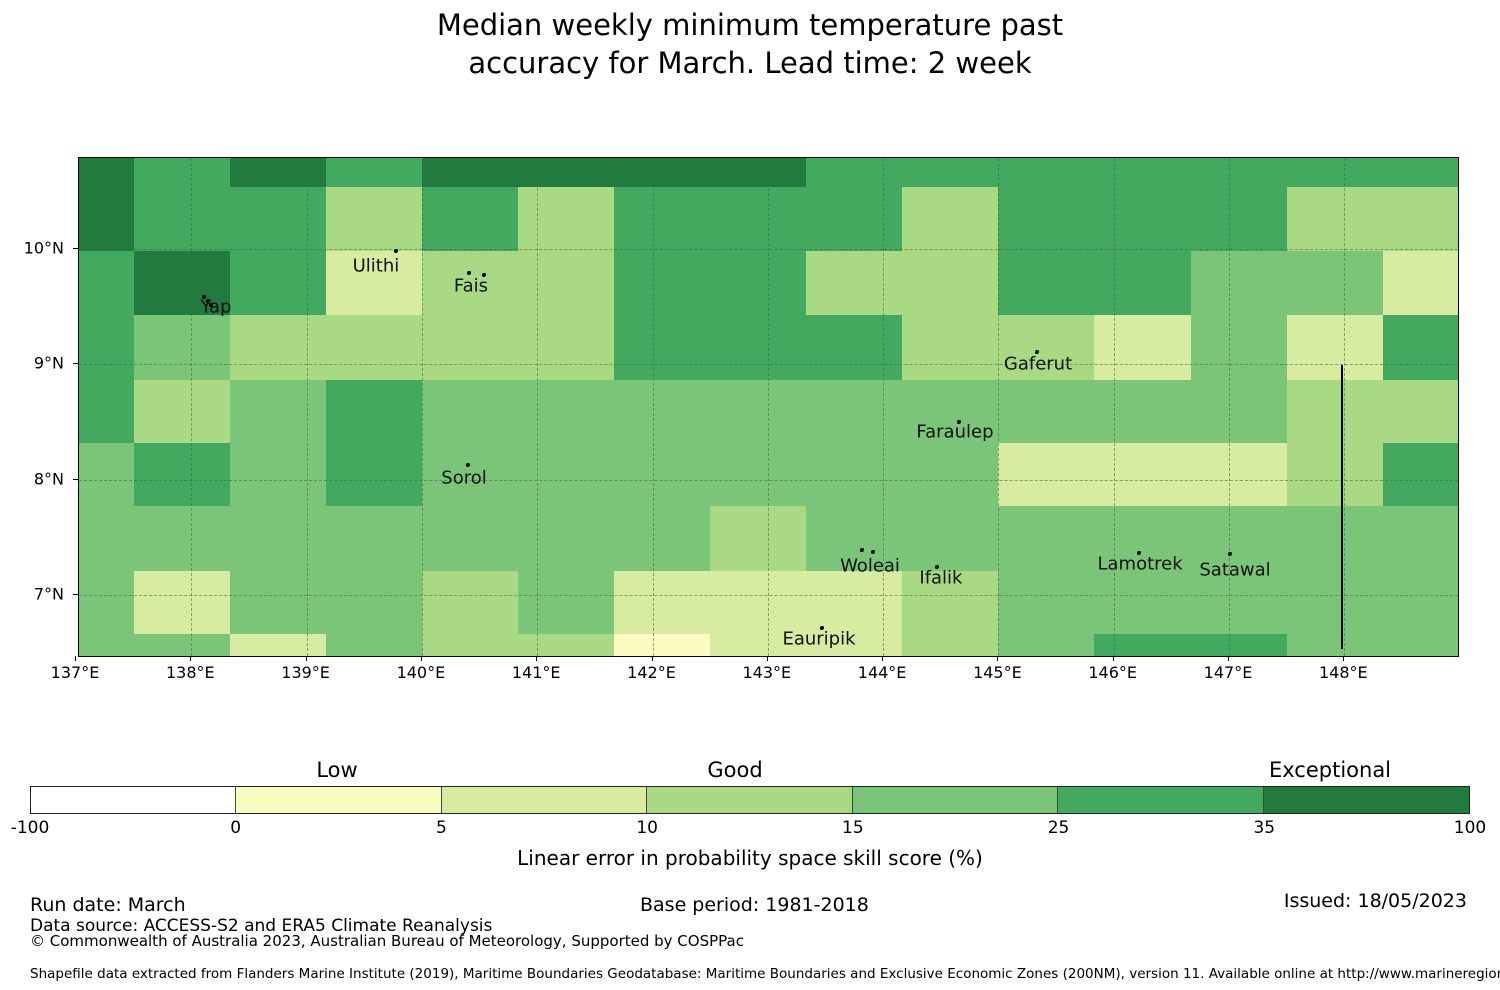 The image size is (1500, 990). Describe the element at coordinates (1264, 828) in the screenshot. I see `colorbar-tick-label: 35` at that location.